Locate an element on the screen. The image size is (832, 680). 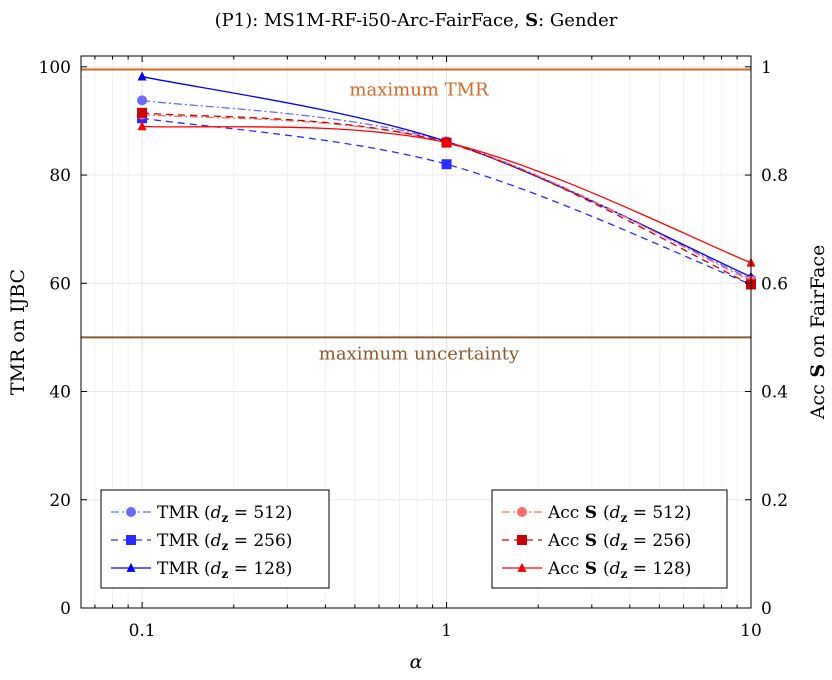
reference-line-label: maximum TMR is located at coordinates (419, 90).